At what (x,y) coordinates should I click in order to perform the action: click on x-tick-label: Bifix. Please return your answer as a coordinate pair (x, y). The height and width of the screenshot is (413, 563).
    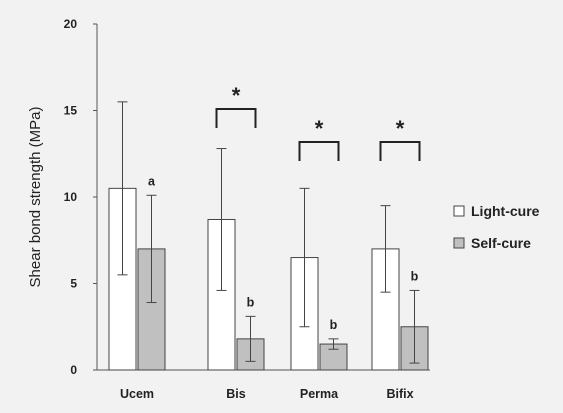
    Looking at the image, I should click on (399, 394).